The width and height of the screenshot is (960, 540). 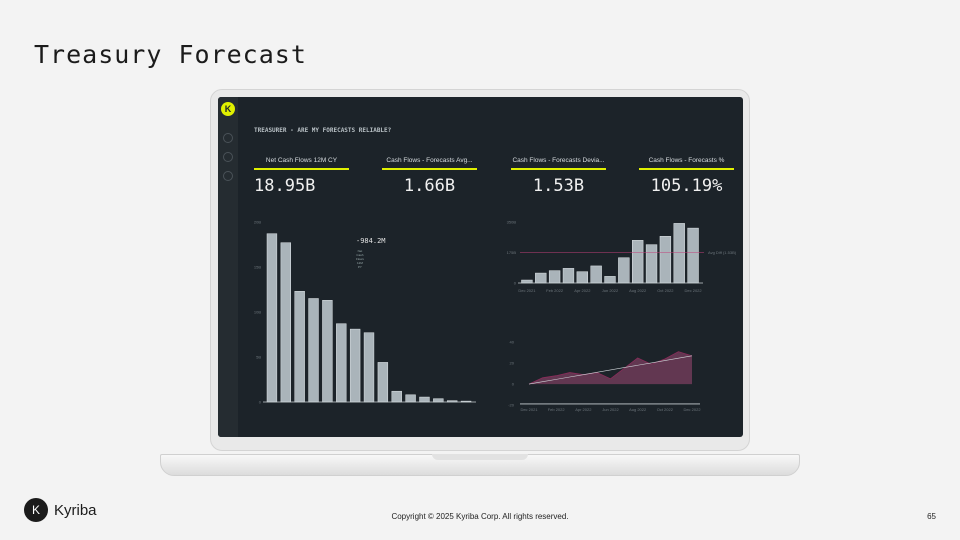 What do you see at coordinates (511, 405) in the screenshot?
I see `y-tick-label: -20` at bounding box center [511, 405].